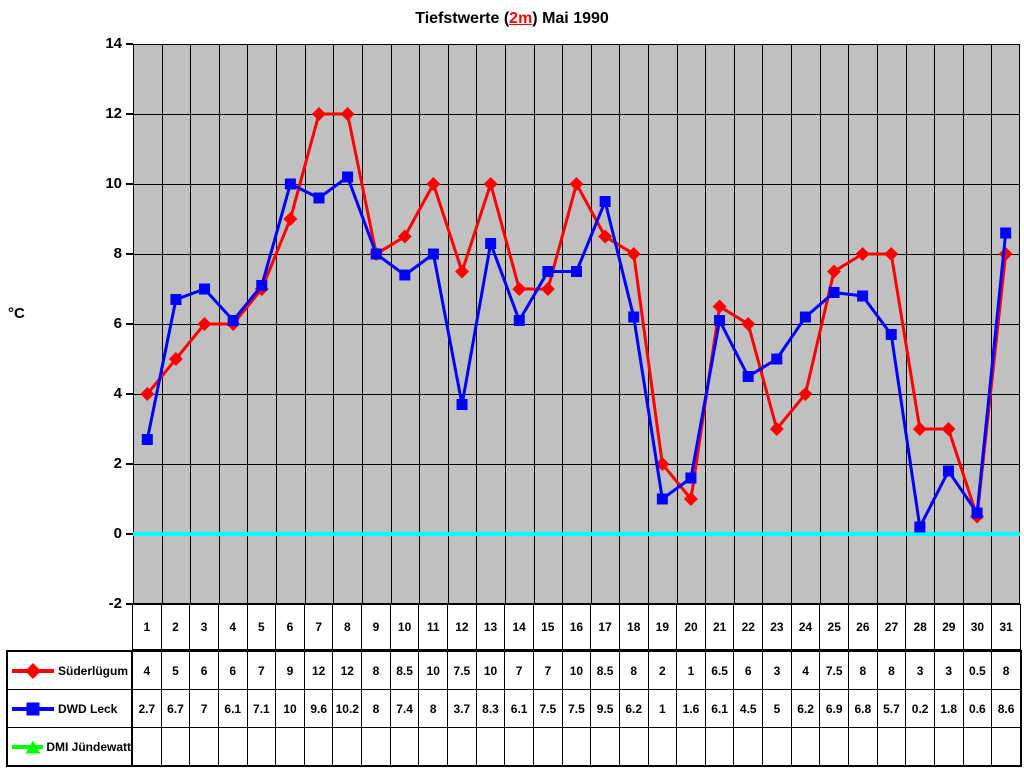 This screenshot has width=1024, height=768. Describe the element at coordinates (175, 627) in the screenshot. I see `day-header-cell: 2` at that location.